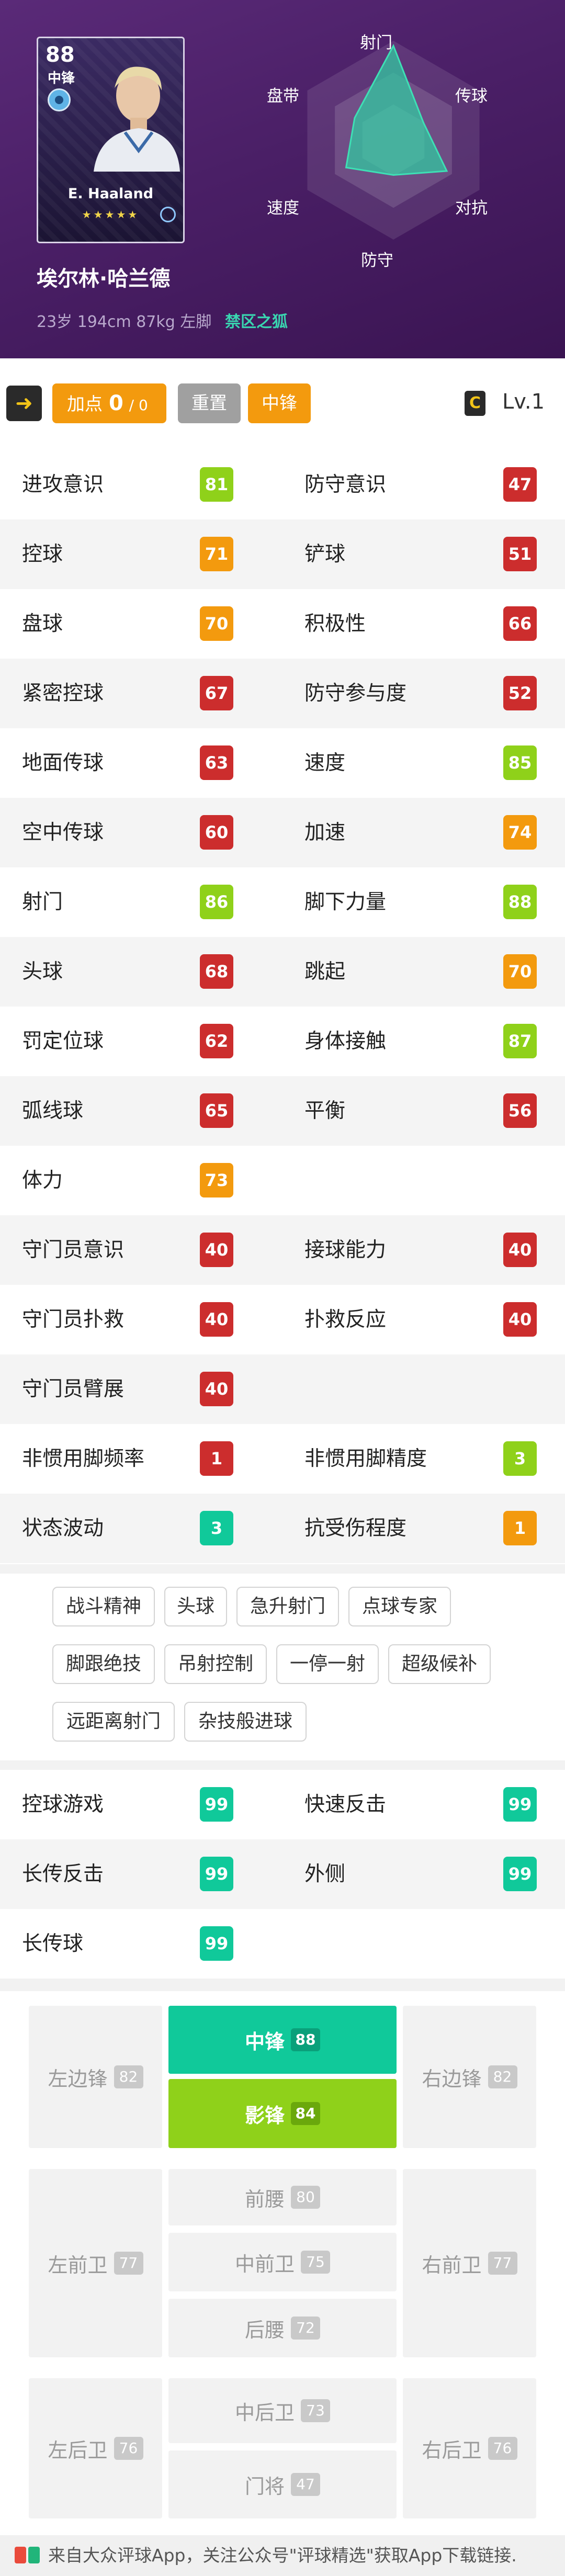 The width and height of the screenshot is (565, 2576). Describe the element at coordinates (141, 624) in the screenshot. I see `attribute-item: 盘球 70` at that location.